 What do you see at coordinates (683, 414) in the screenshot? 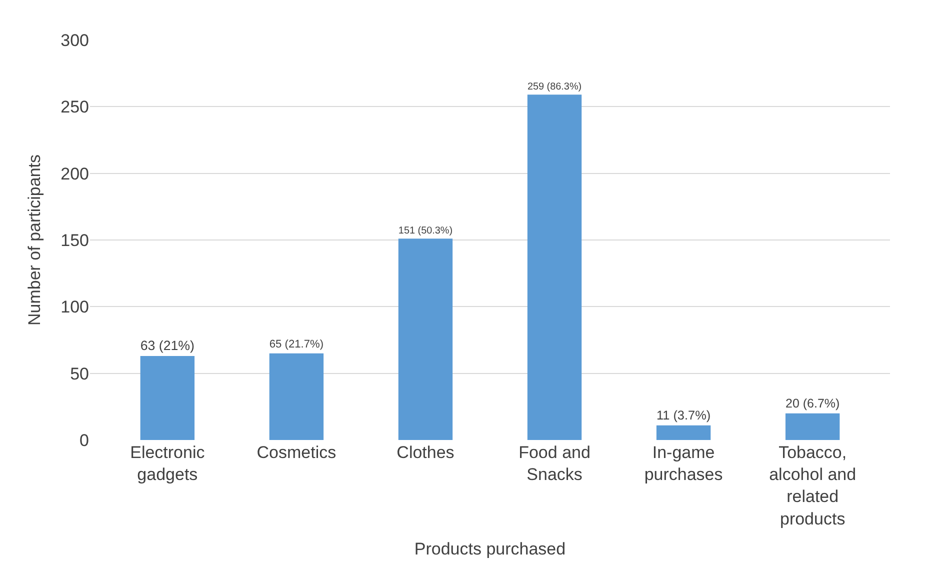
I see `data-label: 11 (3.7%)` at bounding box center [683, 414].